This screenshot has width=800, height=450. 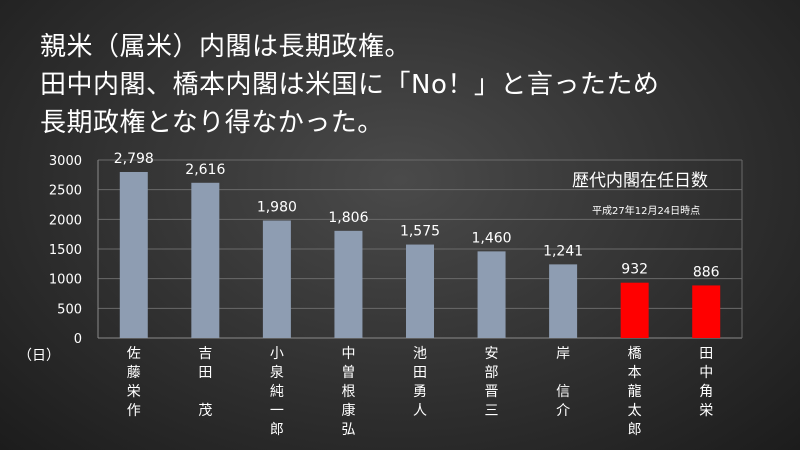 What do you see at coordinates (646, 211) in the screenshot?
I see `chart-subtitle: 平成27年12月24日時点` at bounding box center [646, 211].